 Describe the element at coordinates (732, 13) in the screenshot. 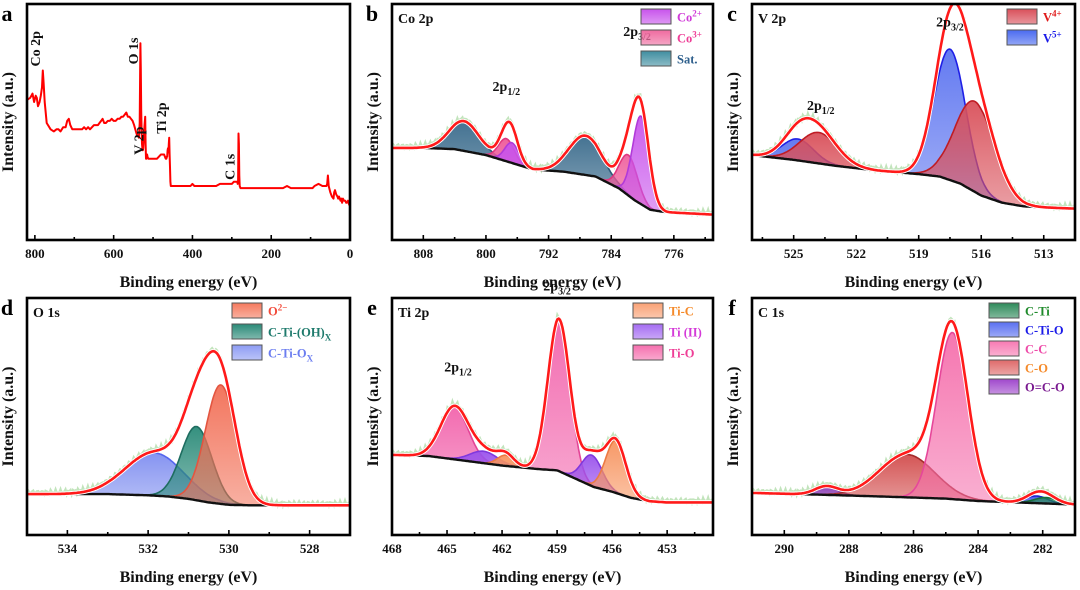

I see `panel-letter: c` at that location.